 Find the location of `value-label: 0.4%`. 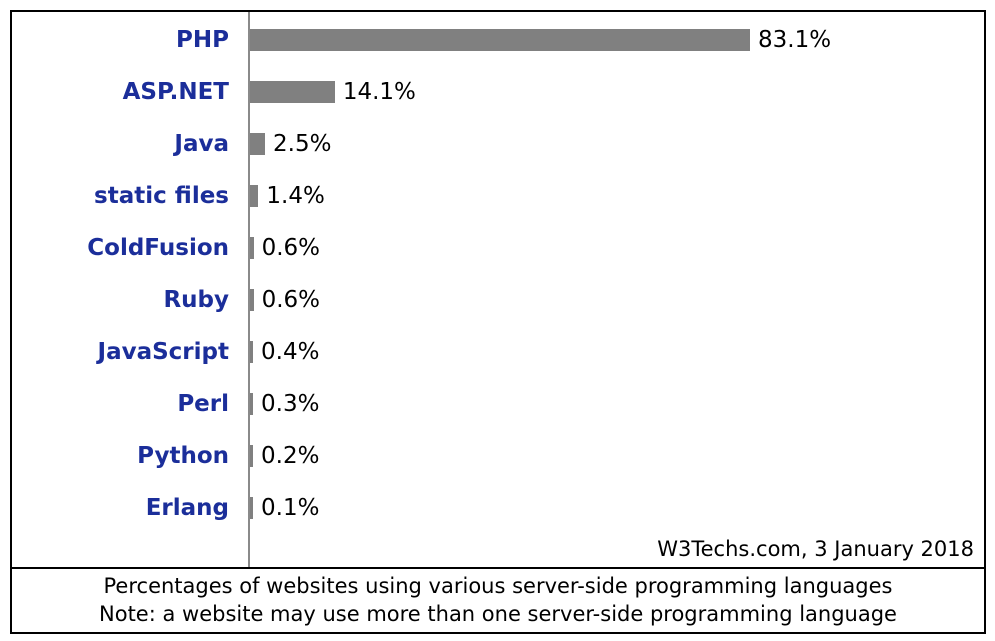

value-label: 0.4% is located at coordinates (290, 352).